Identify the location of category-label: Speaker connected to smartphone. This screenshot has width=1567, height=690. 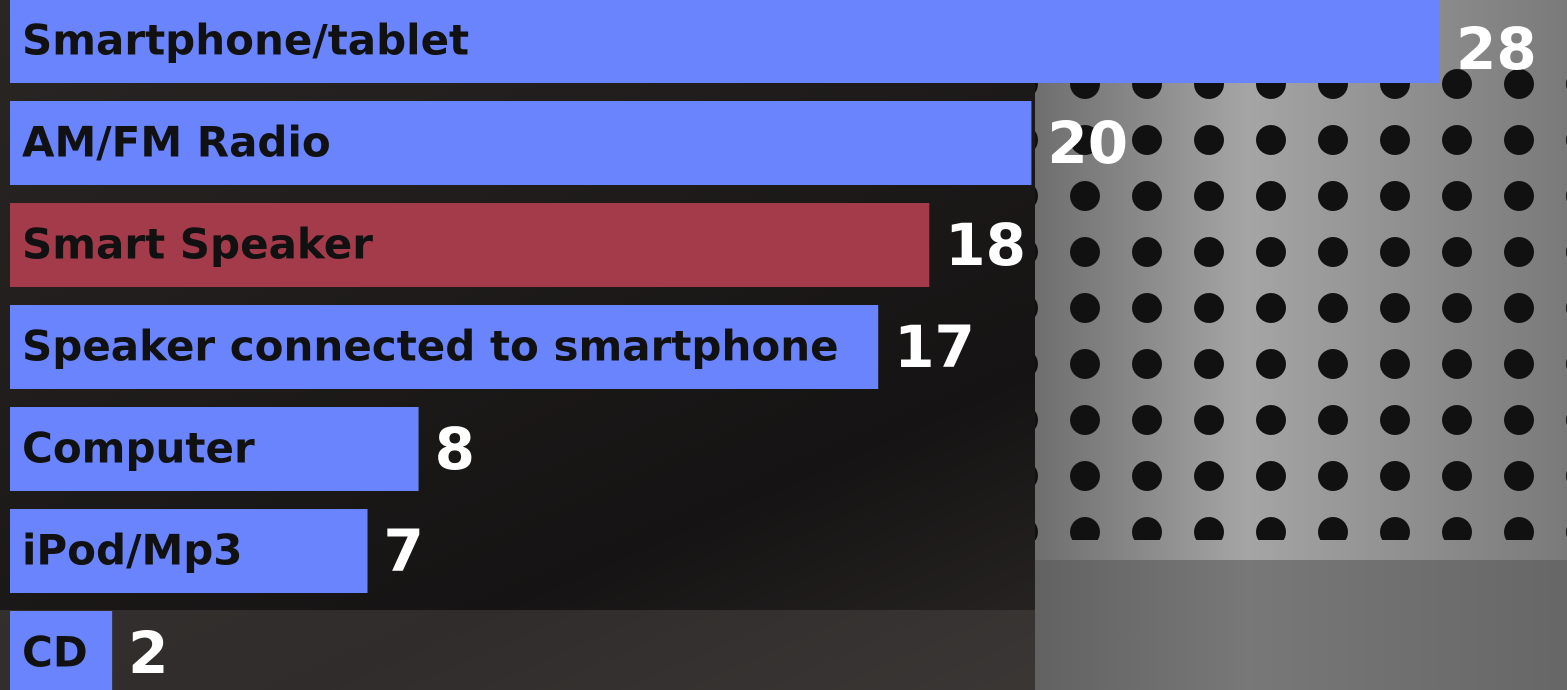
(430, 346).